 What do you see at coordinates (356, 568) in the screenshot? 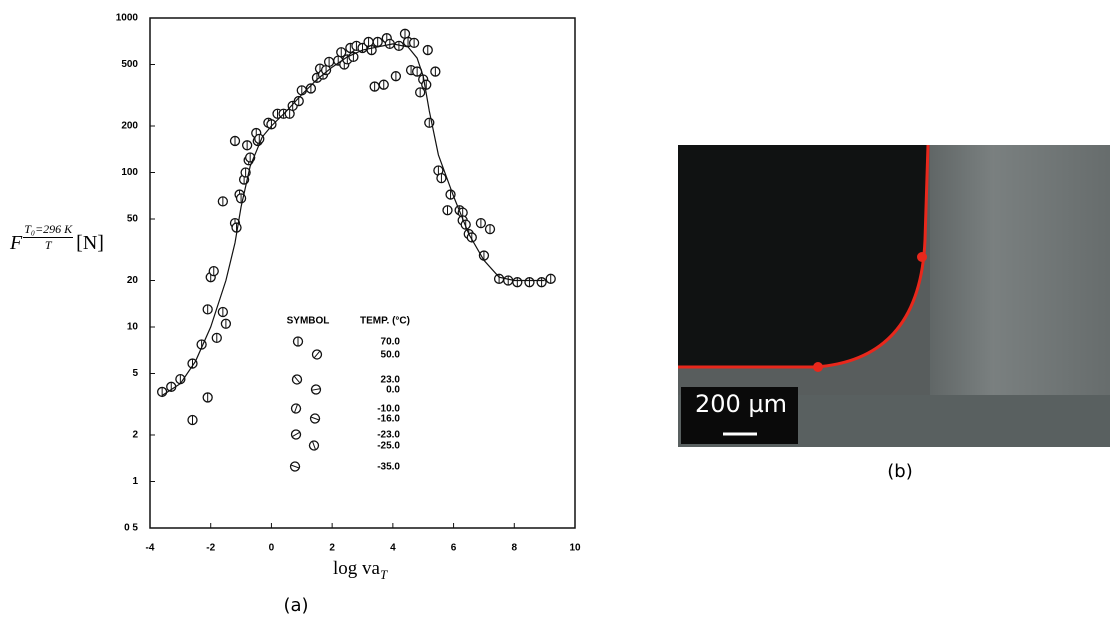
I see `x-label-text: log va` at bounding box center [356, 568].